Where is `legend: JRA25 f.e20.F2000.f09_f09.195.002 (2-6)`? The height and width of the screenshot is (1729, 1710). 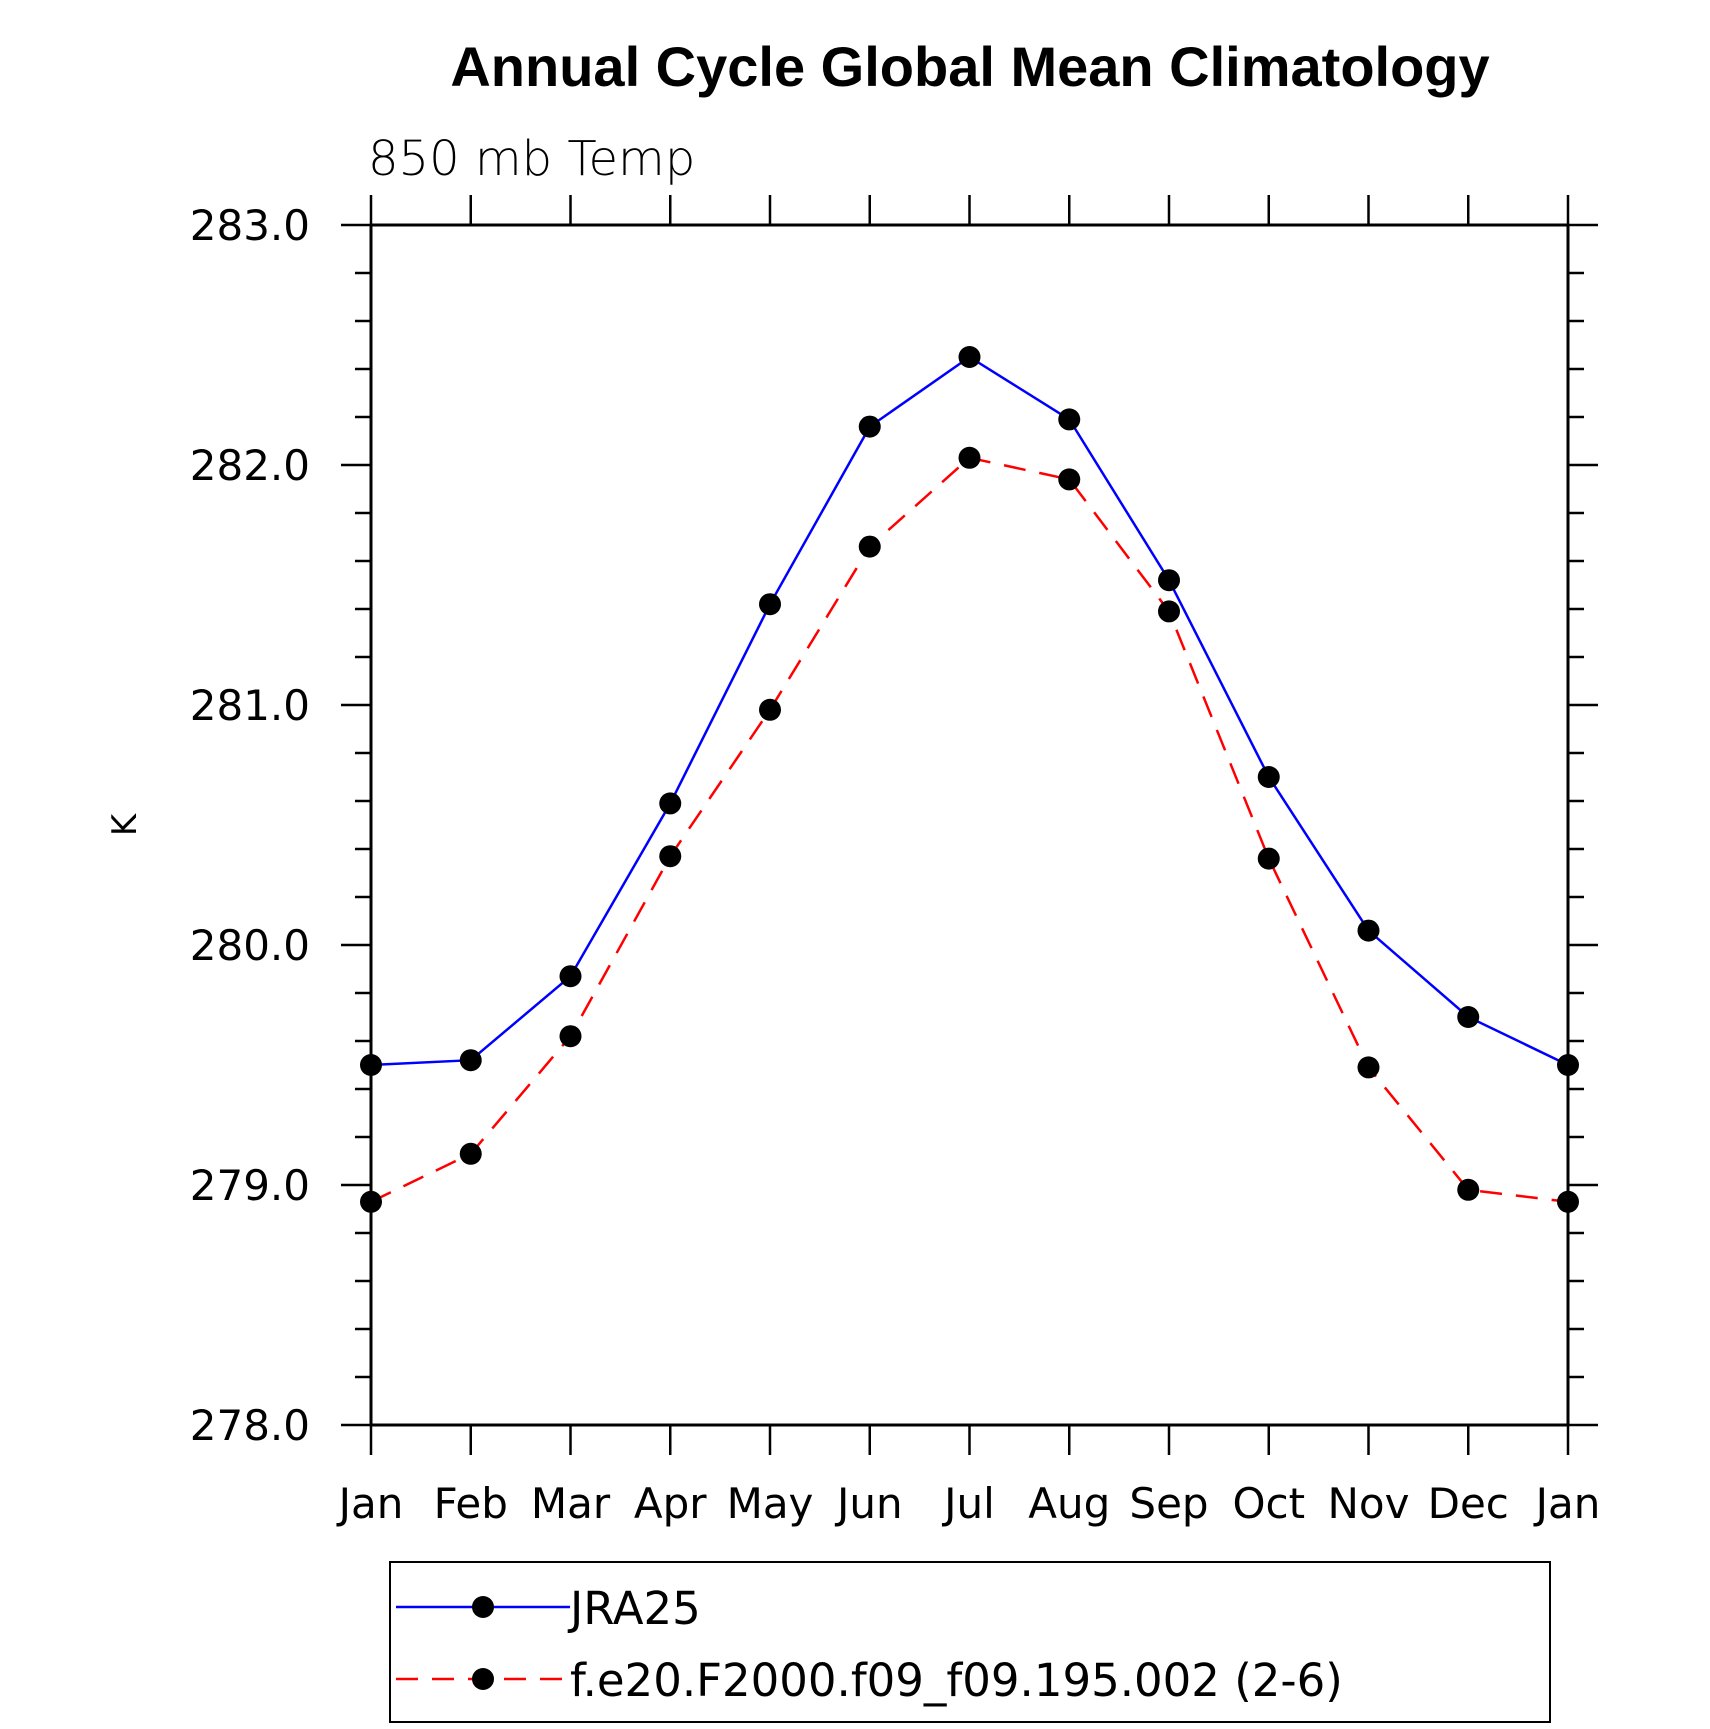
legend: JRA25 f.e20.F2000.f09_f09.195.002 (2-6) is located at coordinates (970, 1642).